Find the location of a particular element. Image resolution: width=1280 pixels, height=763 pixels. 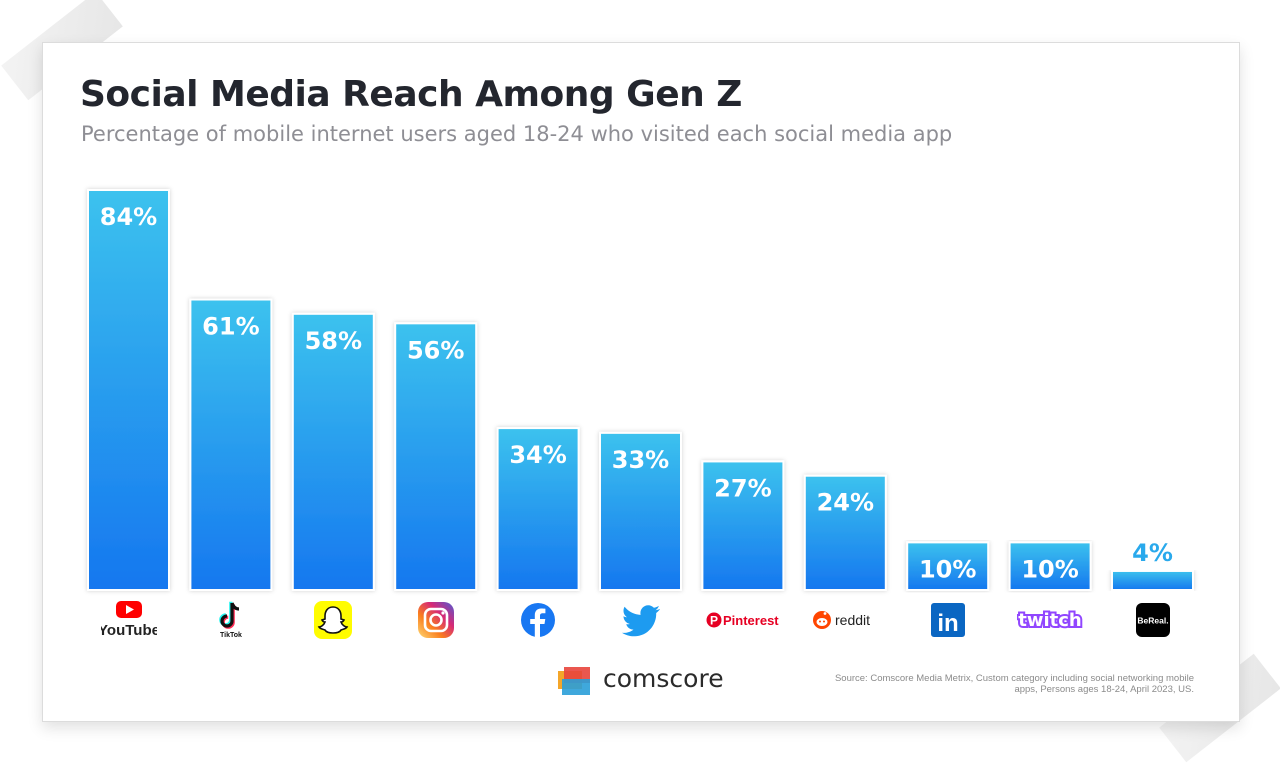

bar-label-pinterest: 27% is located at coordinates (742, 488).